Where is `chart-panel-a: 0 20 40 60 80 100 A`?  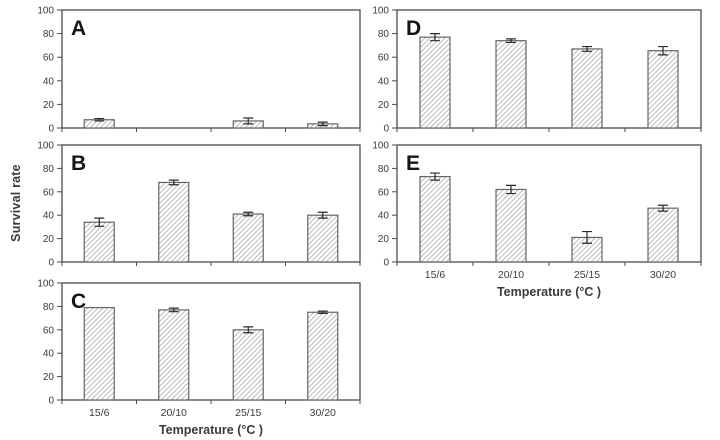 chart-panel-a: 0 20 40 60 80 100 A is located at coordinates (202, 70).